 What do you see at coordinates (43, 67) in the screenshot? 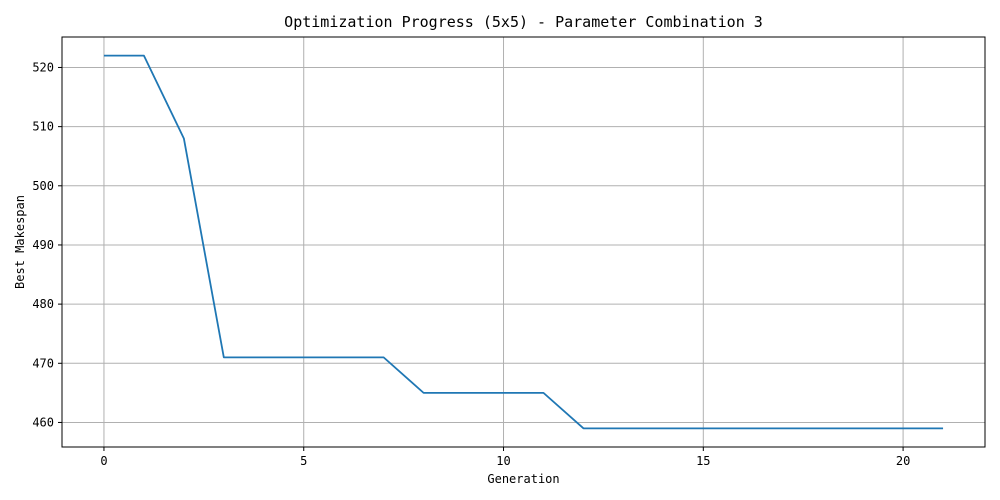
I see `y-tick-label: 520` at bounding box center [43, 67].